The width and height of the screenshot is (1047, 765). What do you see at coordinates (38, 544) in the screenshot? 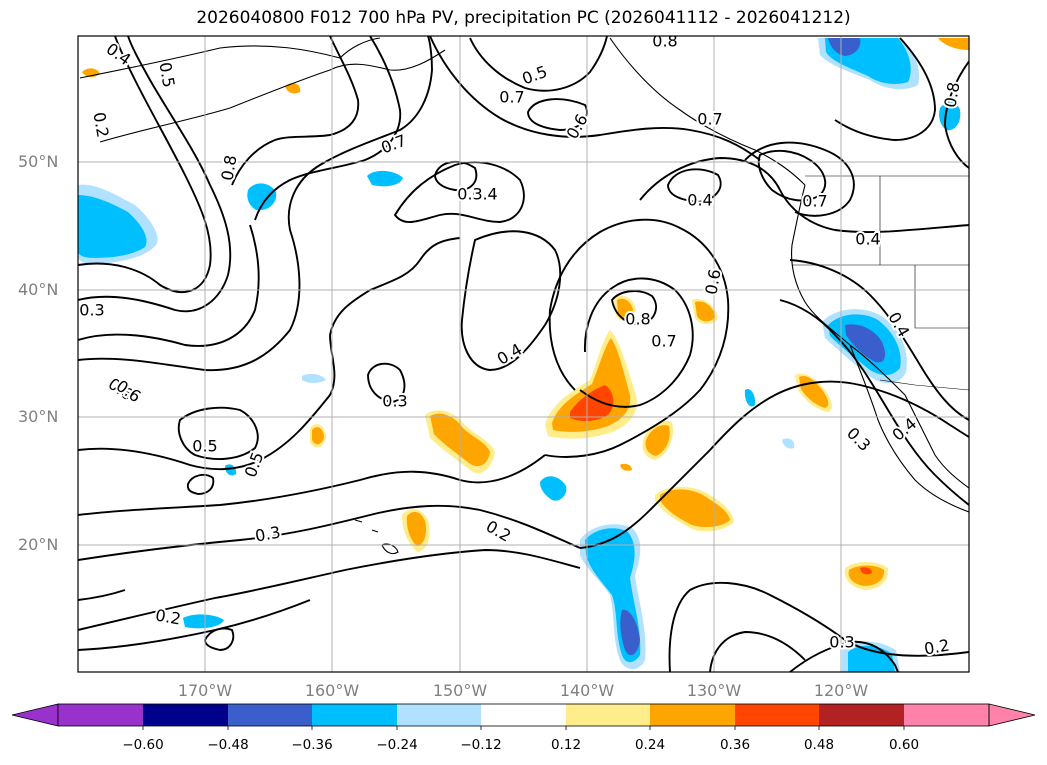
I see `lat-label: 20°N` at bounding box center [38, 544].